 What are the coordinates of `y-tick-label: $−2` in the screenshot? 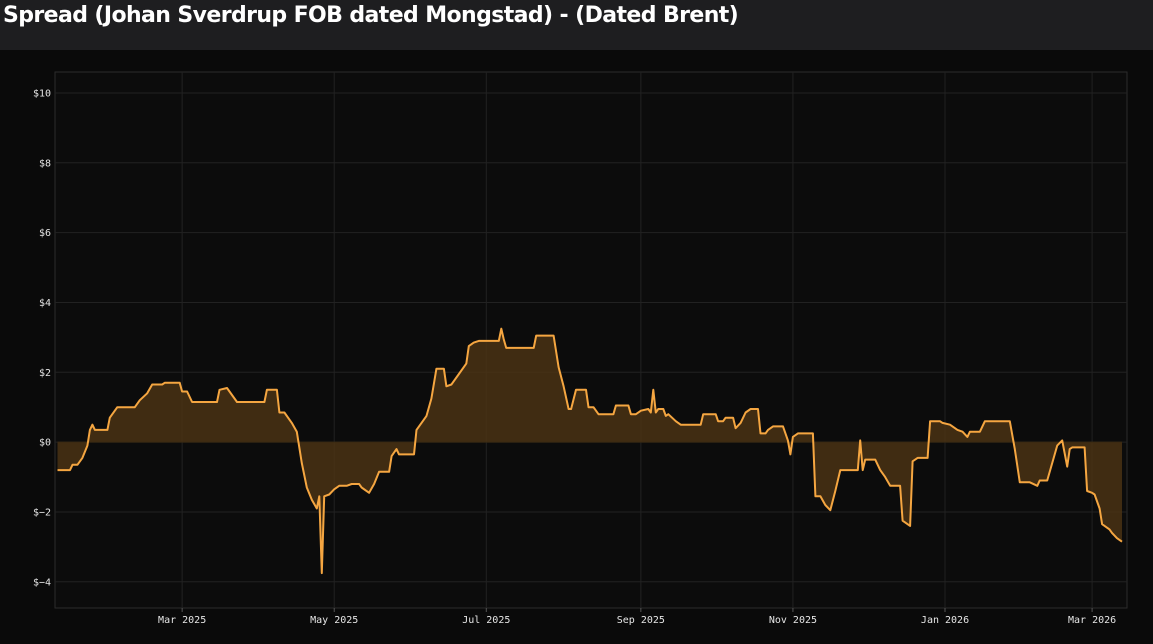 It's located at (42, 512).